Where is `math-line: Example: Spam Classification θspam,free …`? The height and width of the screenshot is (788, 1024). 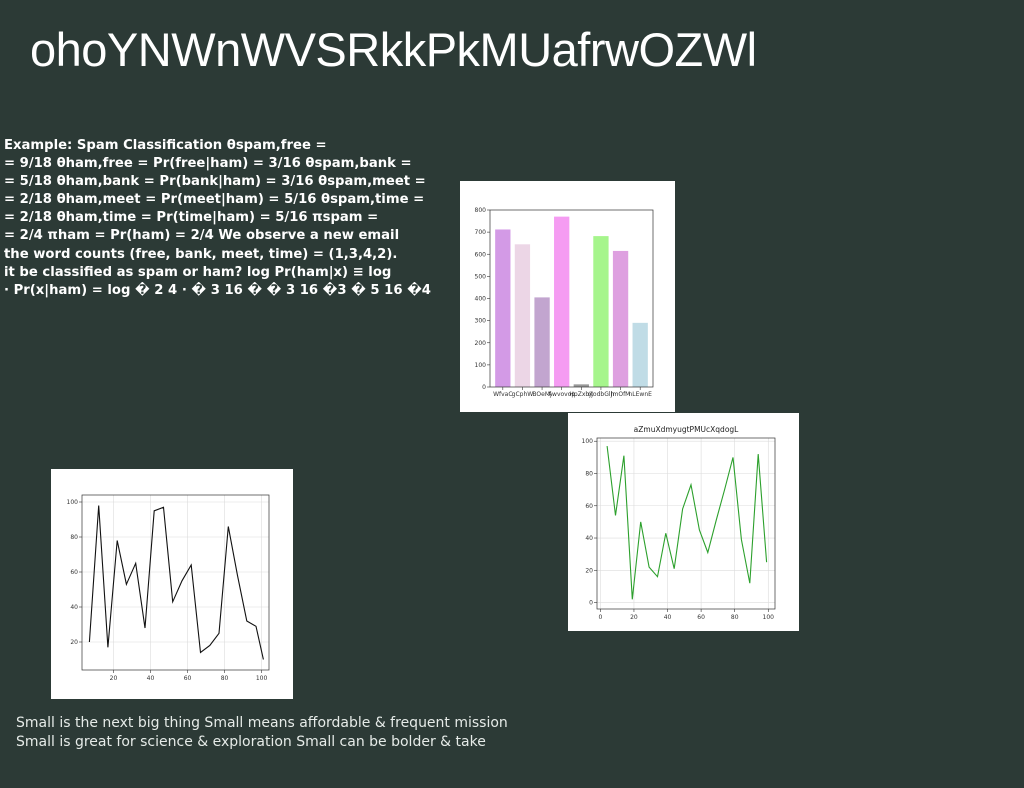
math-line: Example: Spam Classification θspam,free … is located at coordinates (165, 145).